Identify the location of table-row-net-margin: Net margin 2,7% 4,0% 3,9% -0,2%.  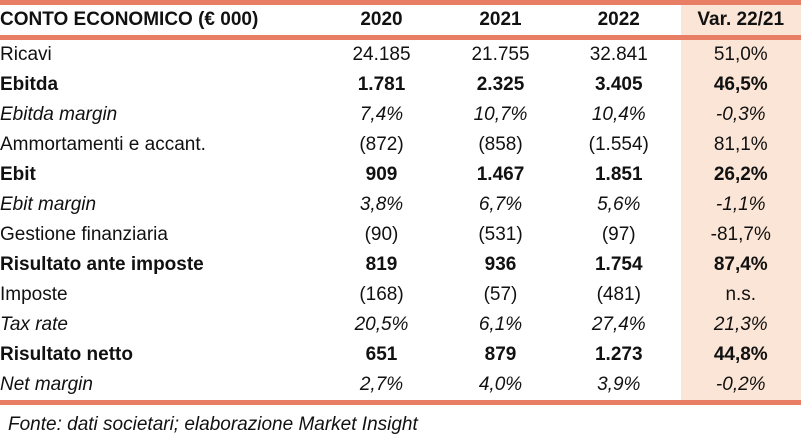
(400, 387).